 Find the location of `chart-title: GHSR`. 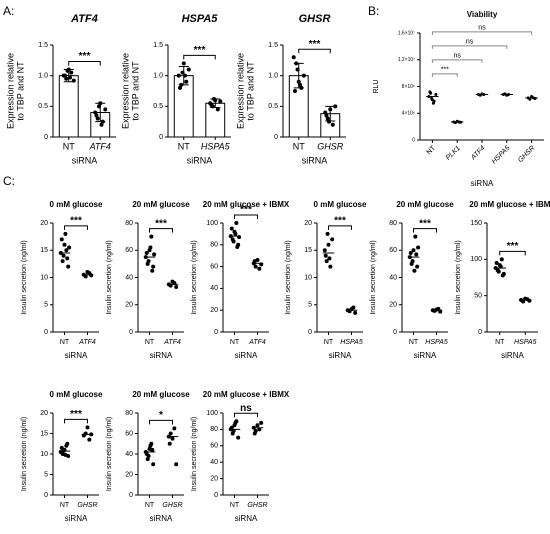

chart-title: GHSR is located at coordinates (315, 19).